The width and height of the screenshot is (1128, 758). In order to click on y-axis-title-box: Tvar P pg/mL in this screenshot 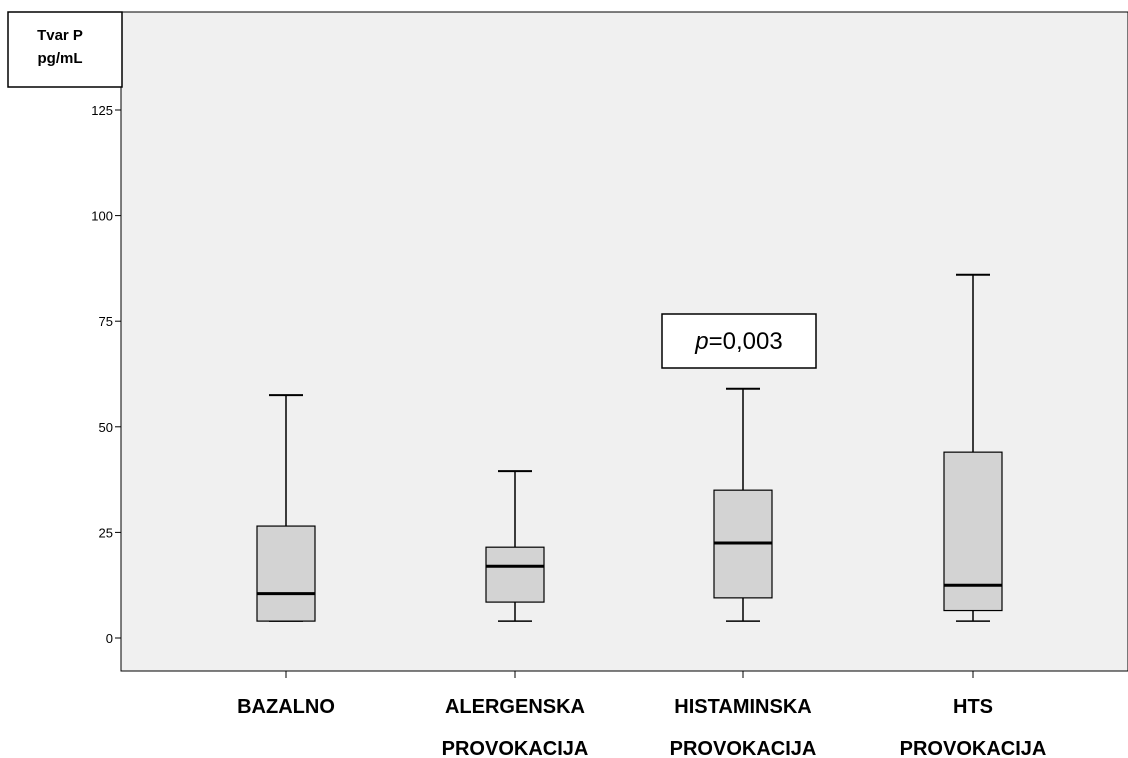, I will do `click(65, 49)`.